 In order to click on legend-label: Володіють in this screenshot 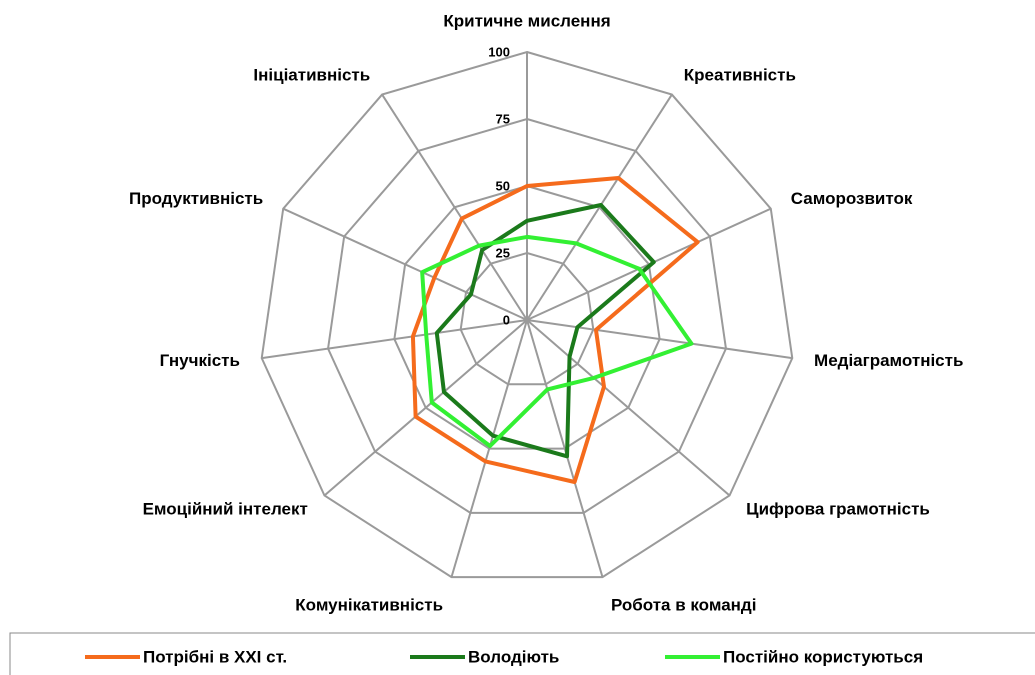, I will do `click(513, 656)`.